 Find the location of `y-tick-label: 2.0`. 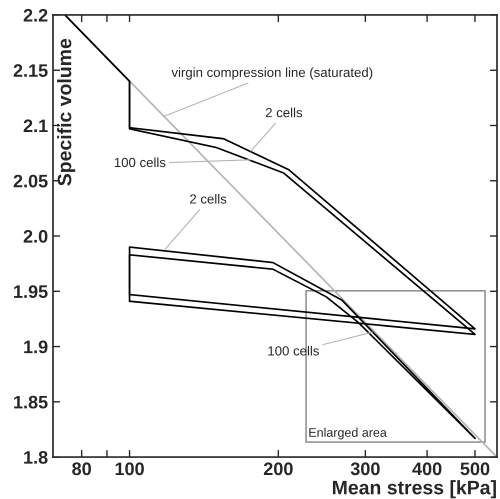

y-tick-label: 2.0 is located at coordinates (36, 236).